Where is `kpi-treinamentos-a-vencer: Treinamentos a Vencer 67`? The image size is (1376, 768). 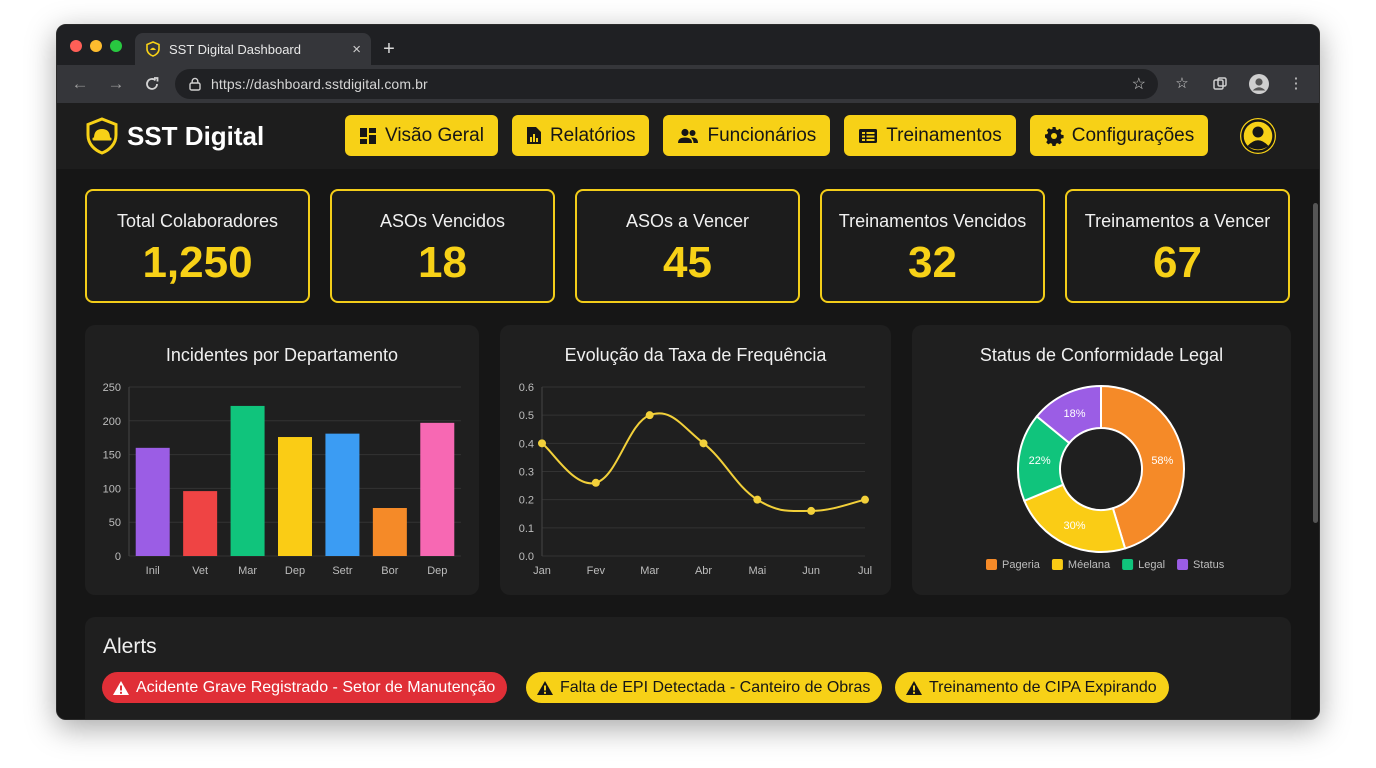 kpi-treinamentos-a-vencer: Treinamentos a Vencer 67 is located at coordinates (1177, 246).